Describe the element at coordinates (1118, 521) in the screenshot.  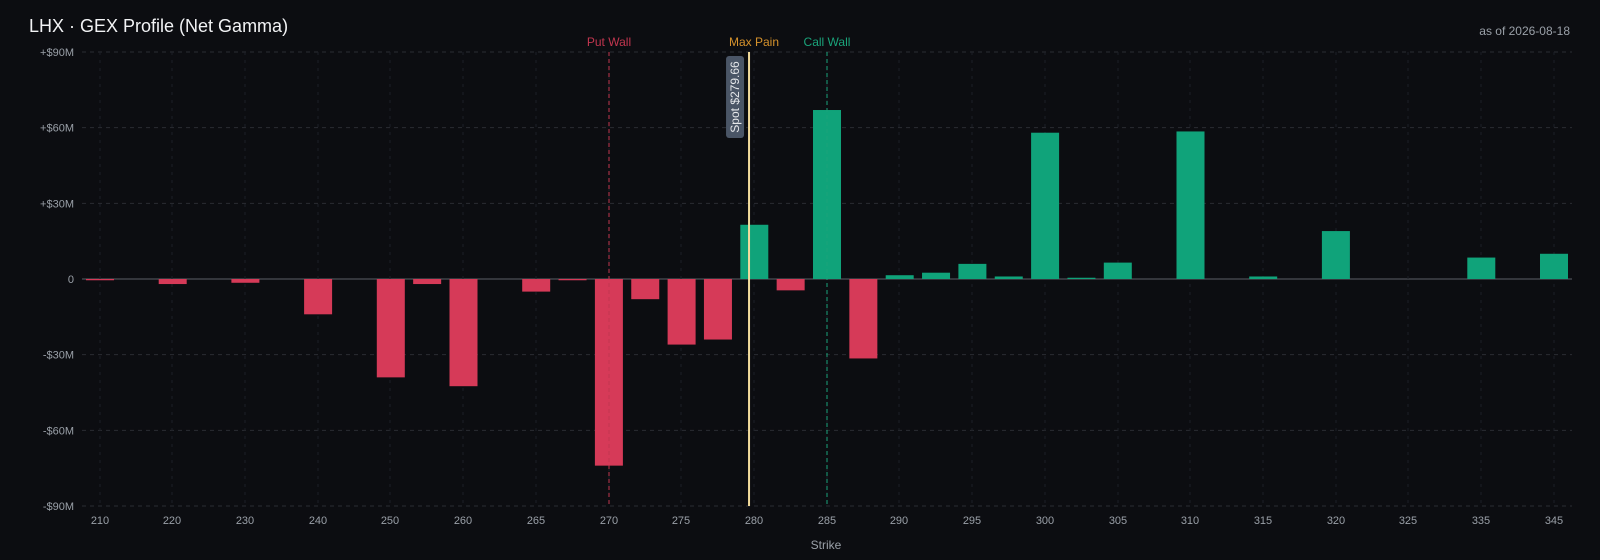
I see `x-tick-label: 305` at that location.